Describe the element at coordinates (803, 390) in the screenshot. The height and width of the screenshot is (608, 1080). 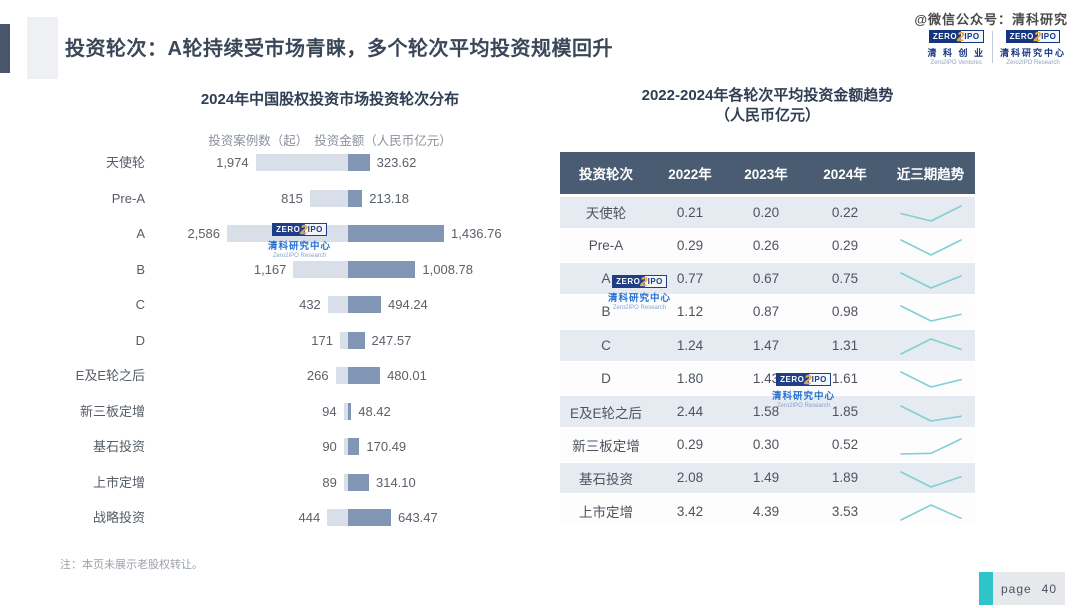
I see `zero2ipo-watermark: ZERO 2 IPO 清科研究中心 Zero2IPO Research` at that location.